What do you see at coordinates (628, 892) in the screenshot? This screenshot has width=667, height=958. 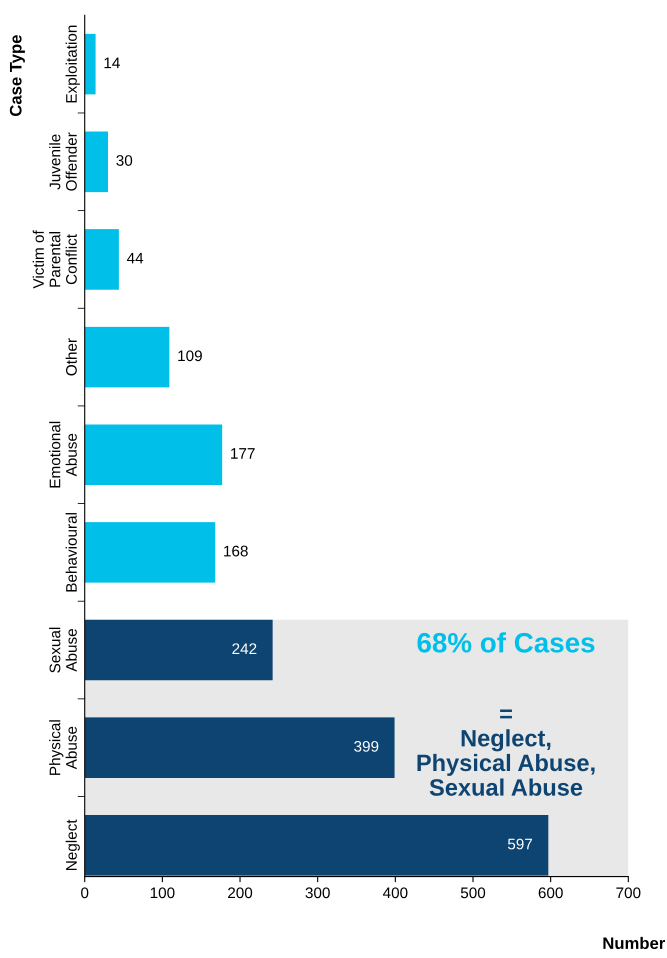 I see `x-tick-label: 700` at bounding box center [628, 892].